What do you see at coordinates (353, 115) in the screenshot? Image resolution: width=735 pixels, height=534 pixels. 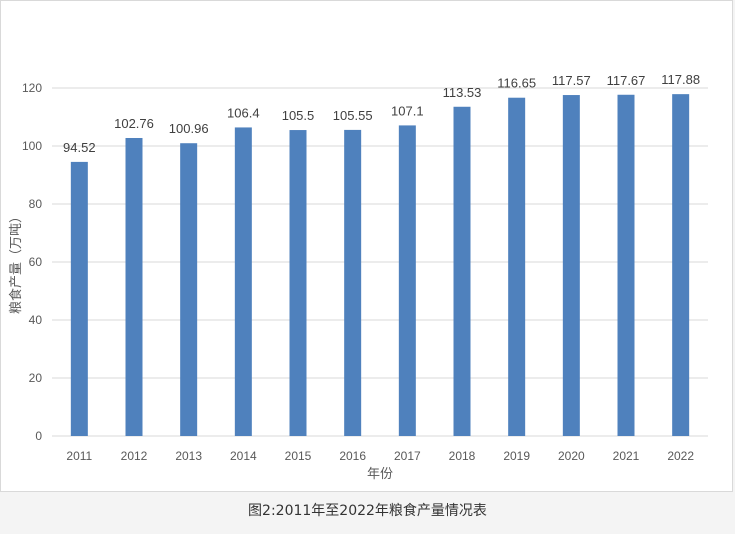 I see `data-label: 105.55` at bounding box center [353, 115].